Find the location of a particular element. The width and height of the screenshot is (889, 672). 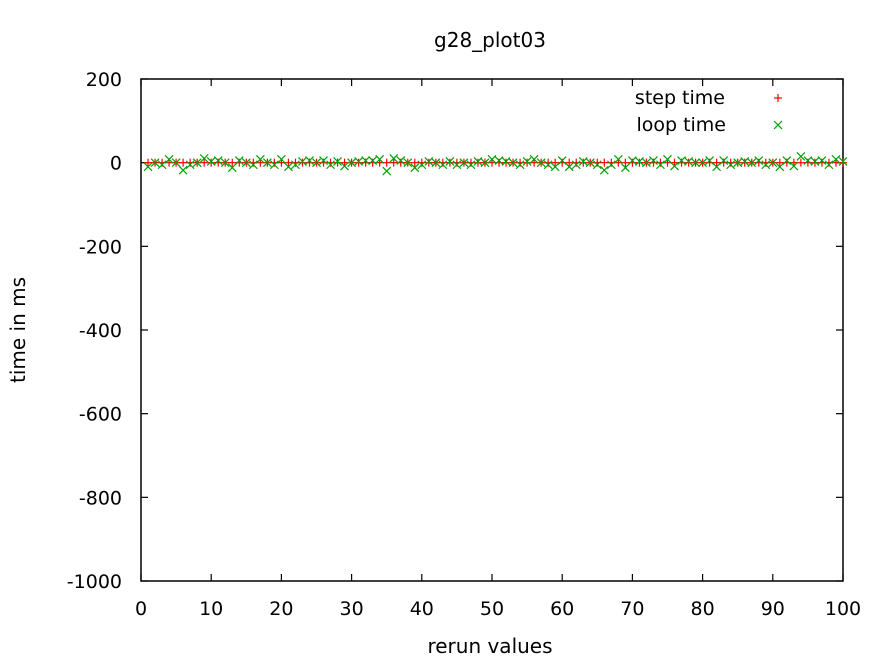

y-tick-label: -1000 is located at coordinates (94, 582).